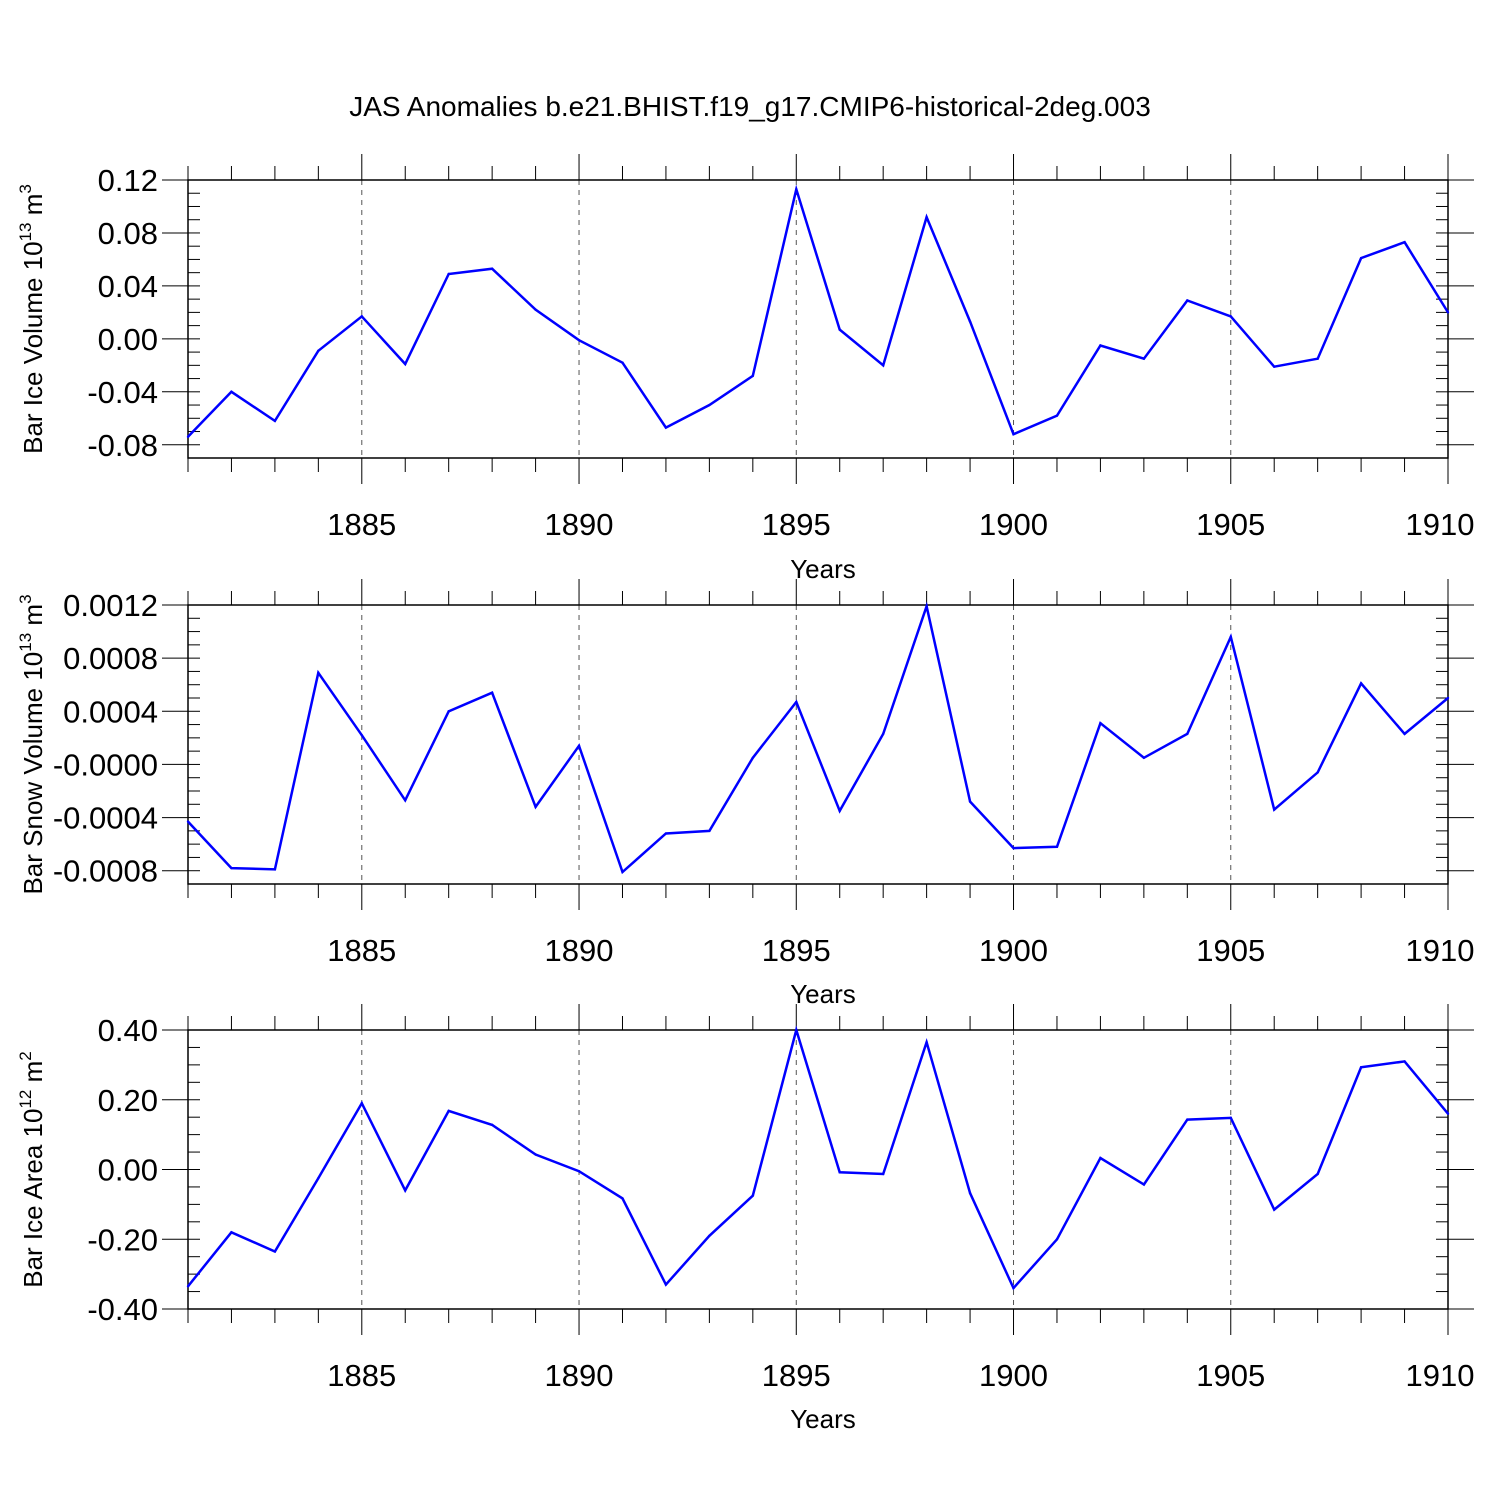 The image size is (1500, 1500). Describe the element at coordinates (128, 180) in the screenshot. I see `y-tick-label: 0.12` at that location.